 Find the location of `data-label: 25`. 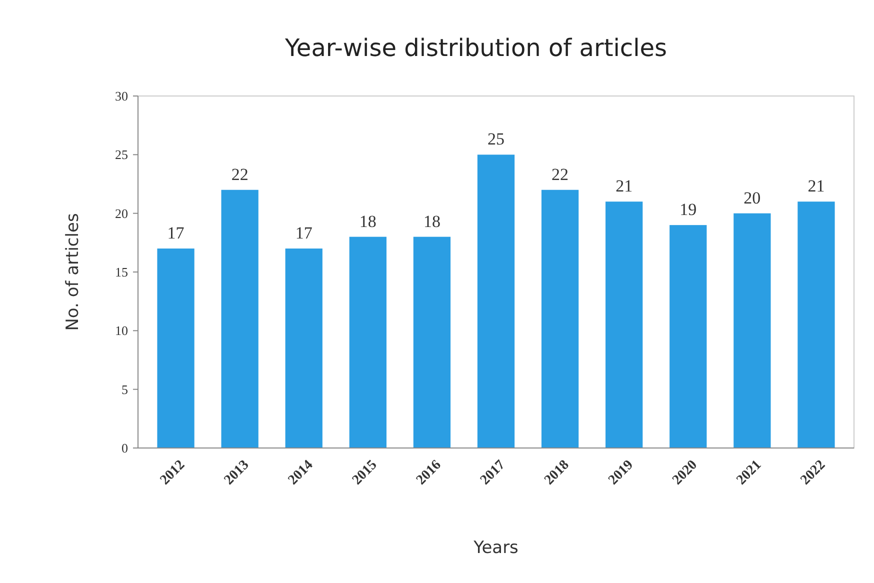

data-label: 25 is located at coordinates (496, 139).